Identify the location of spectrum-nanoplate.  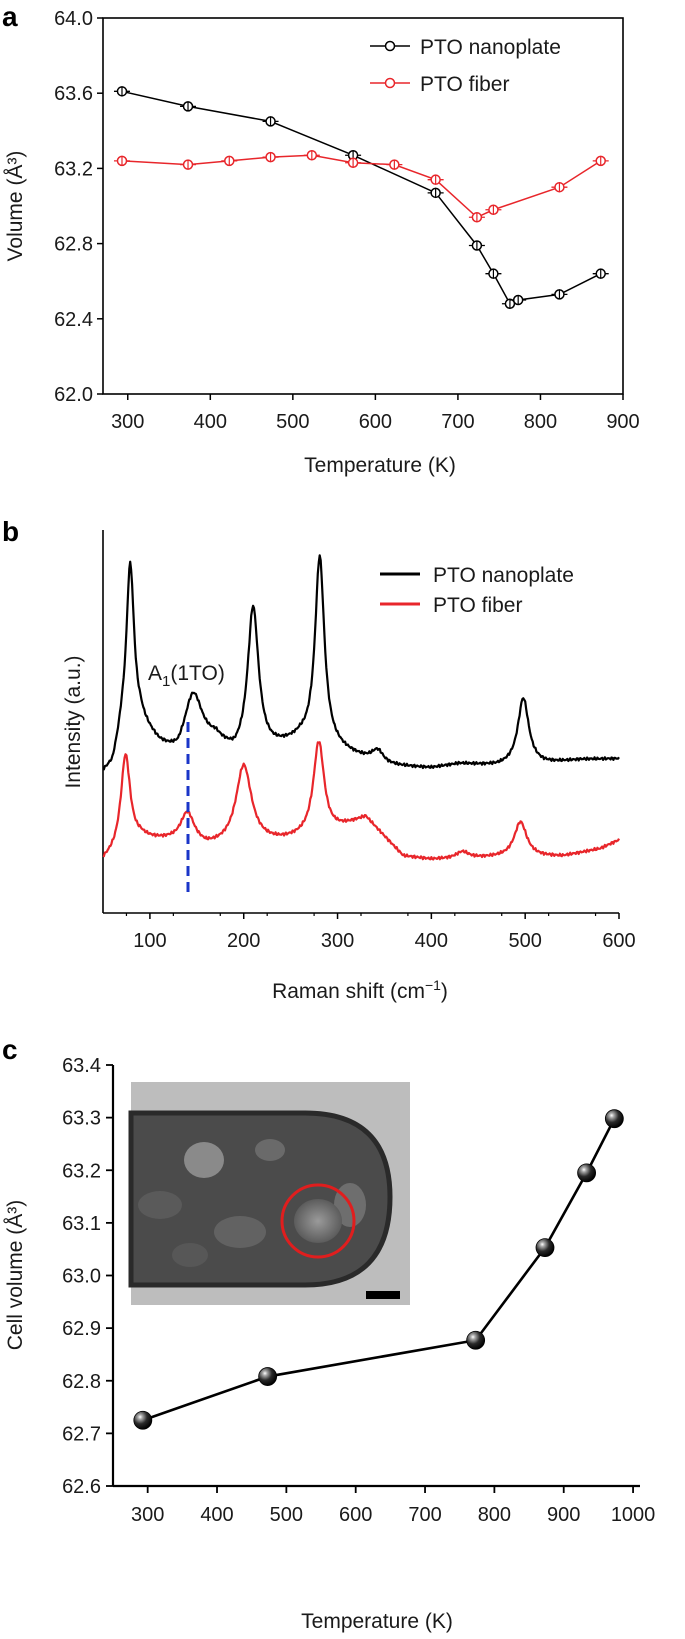
(361, 662).